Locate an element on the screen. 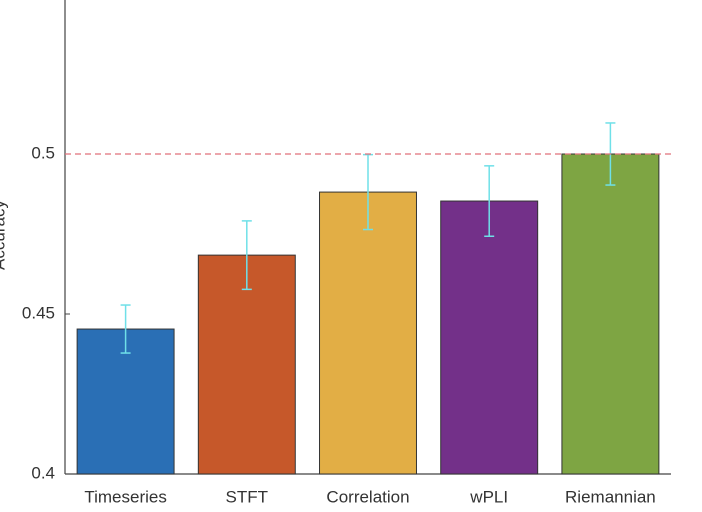 The height and width of the screenshot is (512, 702). y-tick-label: 0.5 is located at coordinates (43, 152).